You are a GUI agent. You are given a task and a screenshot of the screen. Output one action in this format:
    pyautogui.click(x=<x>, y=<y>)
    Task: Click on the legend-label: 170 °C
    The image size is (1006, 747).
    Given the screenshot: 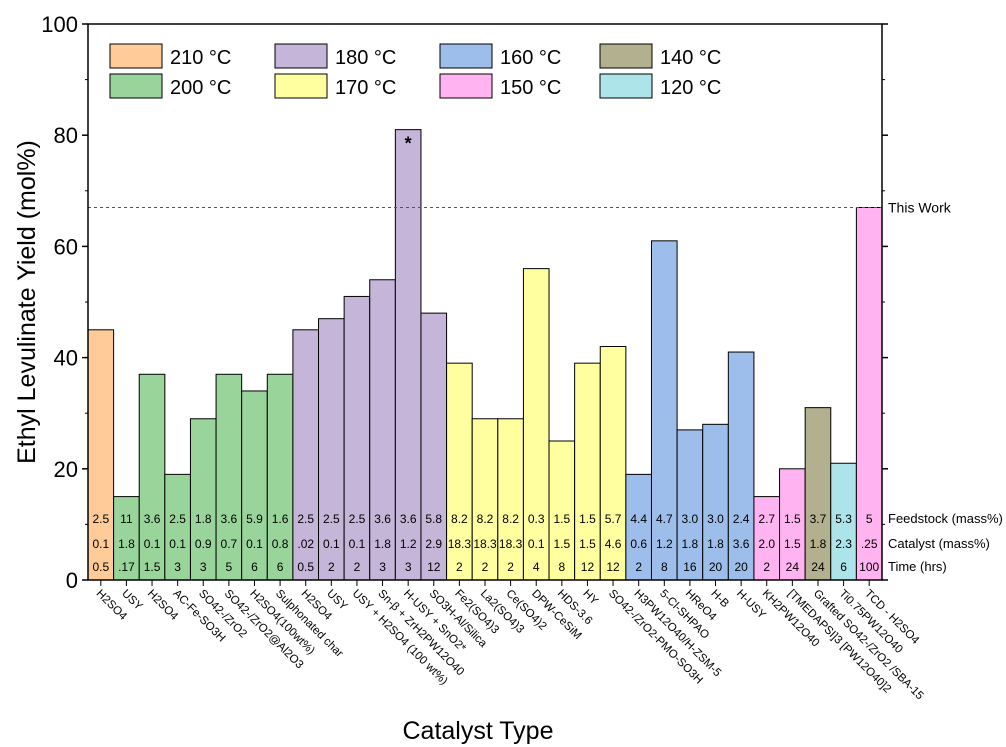 What is the action you would take?
    pyautogui.click(x=365, y=88)
    